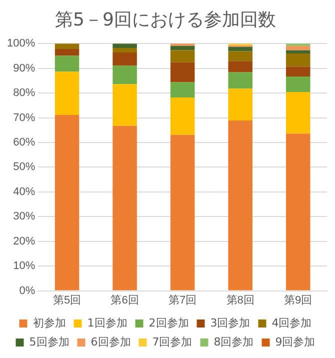 This screenshot has height=358, width=335. Describe the element at coordinates (124, 300) in the screenshot. I see `x-tick-label: 第6回` at that location.